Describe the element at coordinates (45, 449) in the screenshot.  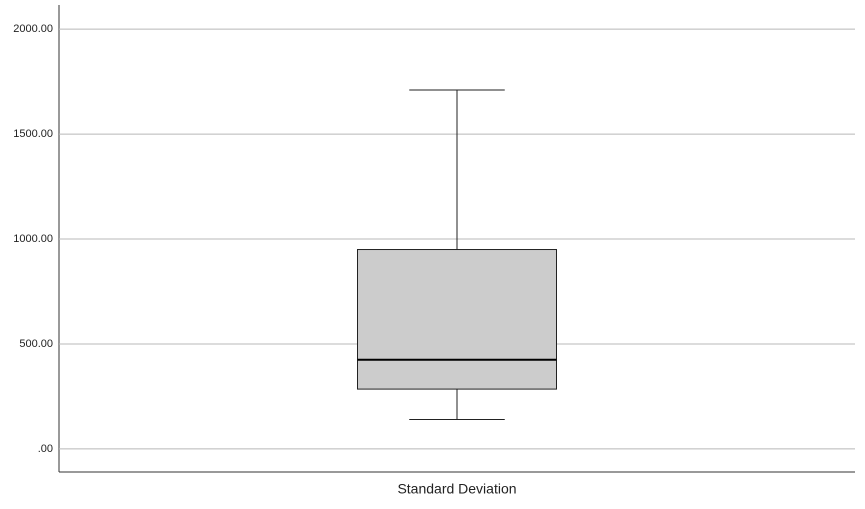
I see `y-tick-label: .00` at that location.